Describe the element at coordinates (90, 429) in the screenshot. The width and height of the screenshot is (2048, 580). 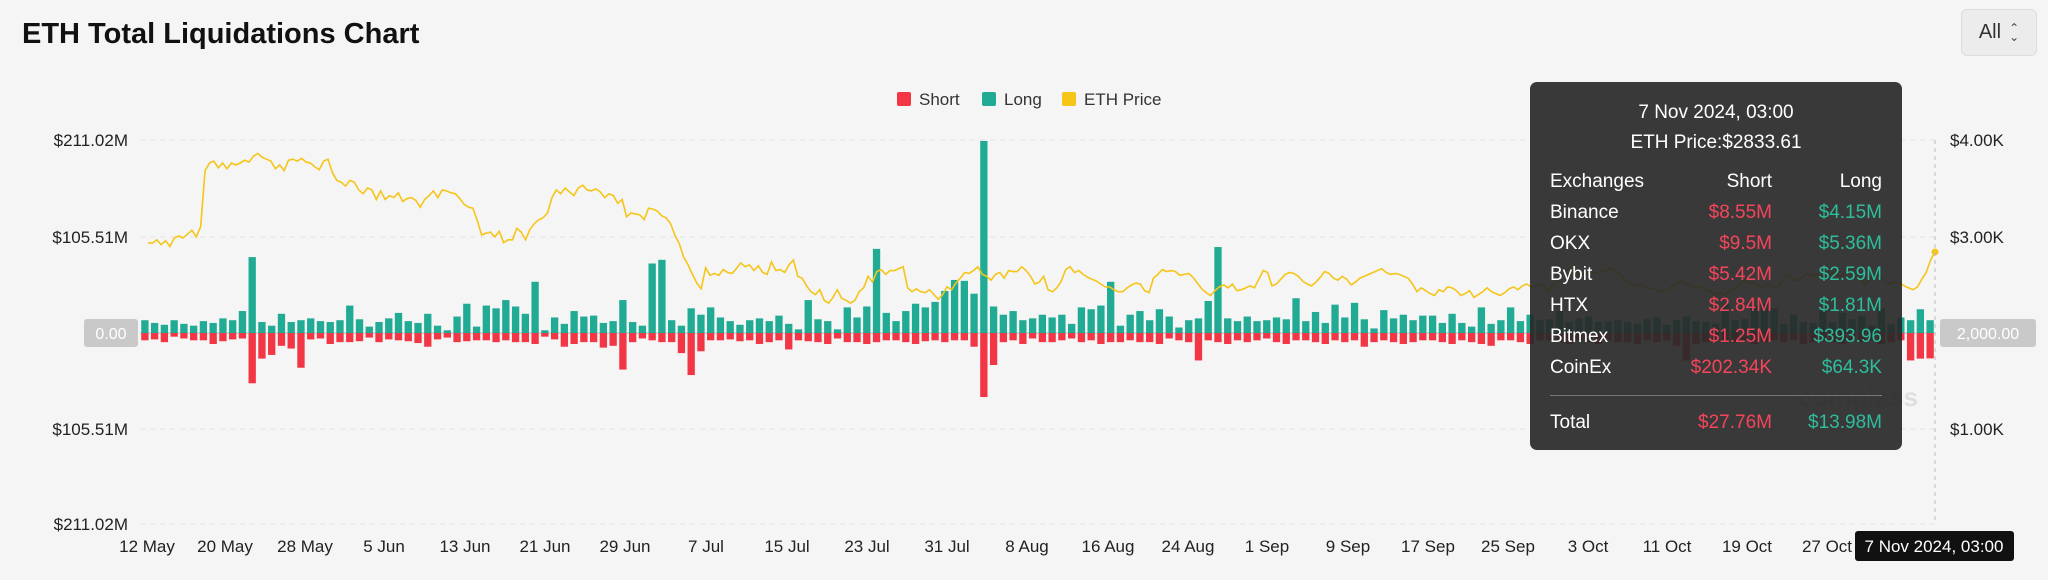
I see `y-left-tick-label: $105.51M` at that location.